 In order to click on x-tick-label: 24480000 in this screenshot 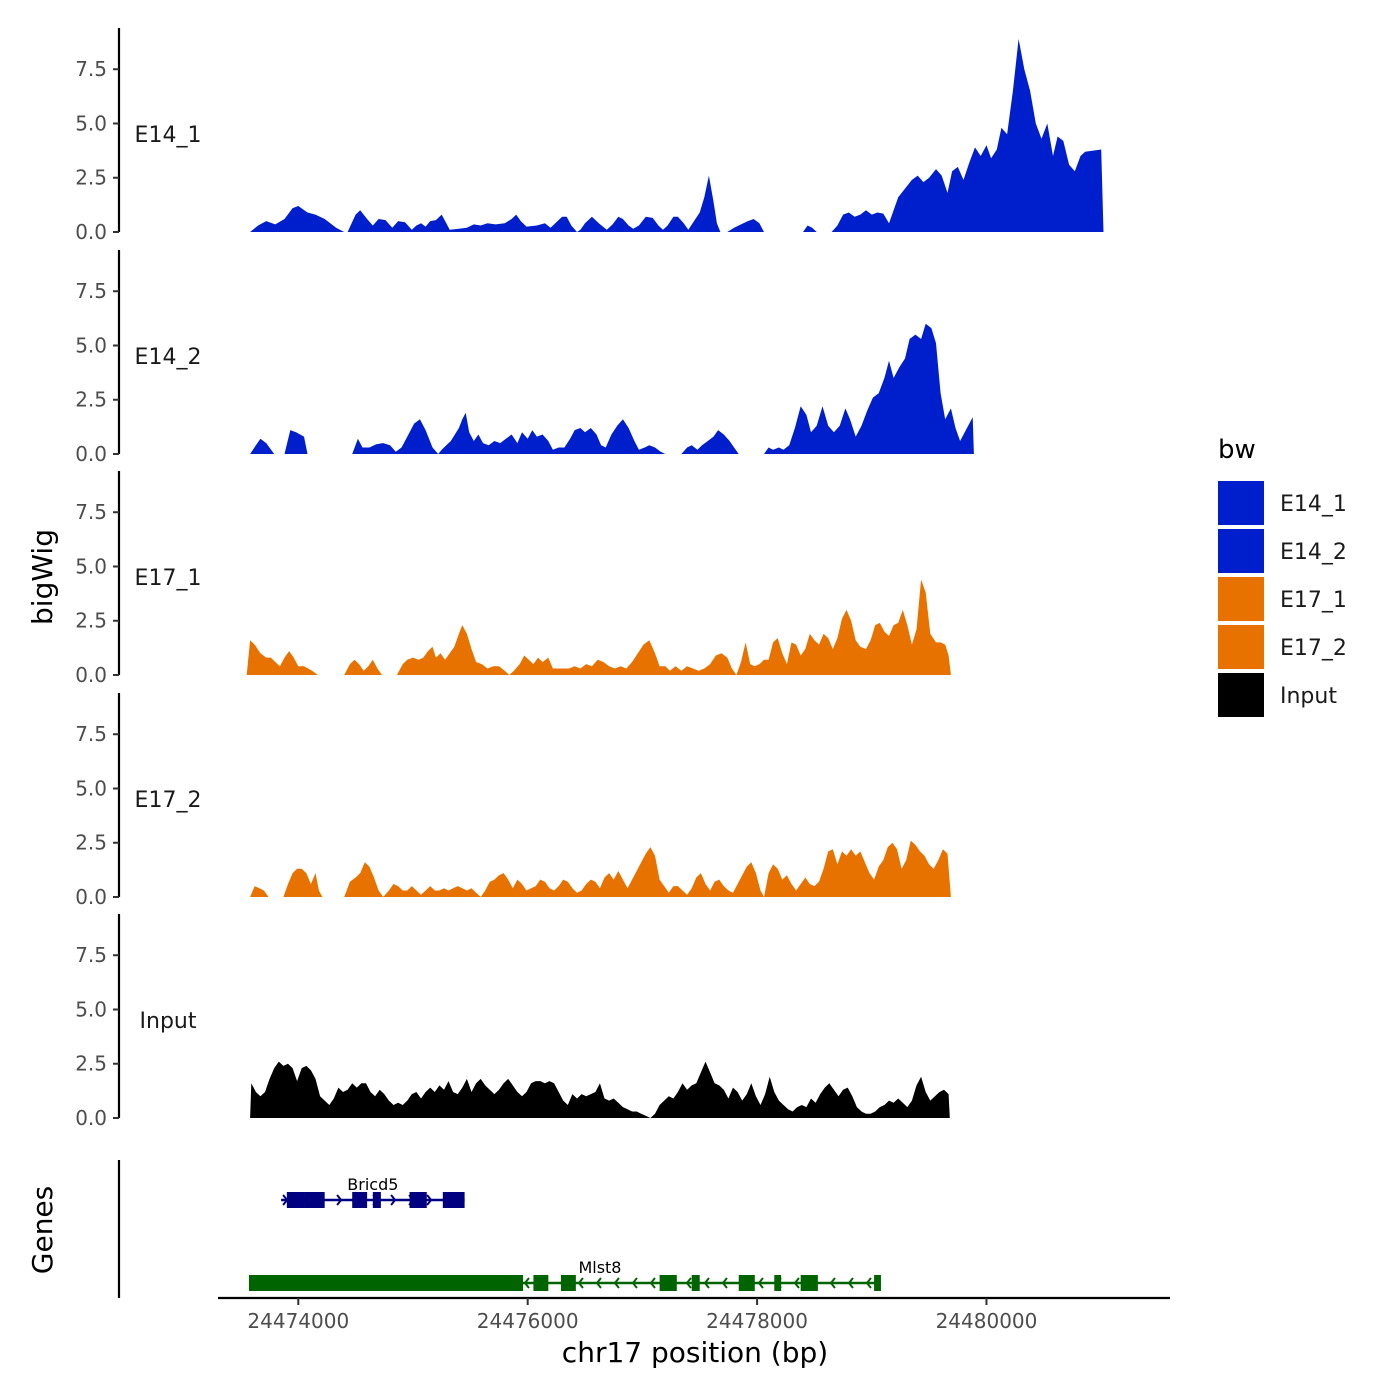, I will do `click(987, 1321)`.